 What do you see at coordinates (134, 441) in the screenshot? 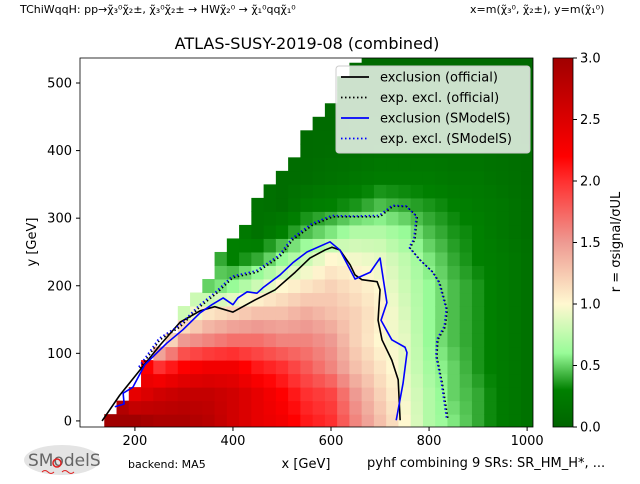
I see `x-tick-label: 200` at bounding box center [134, 441].